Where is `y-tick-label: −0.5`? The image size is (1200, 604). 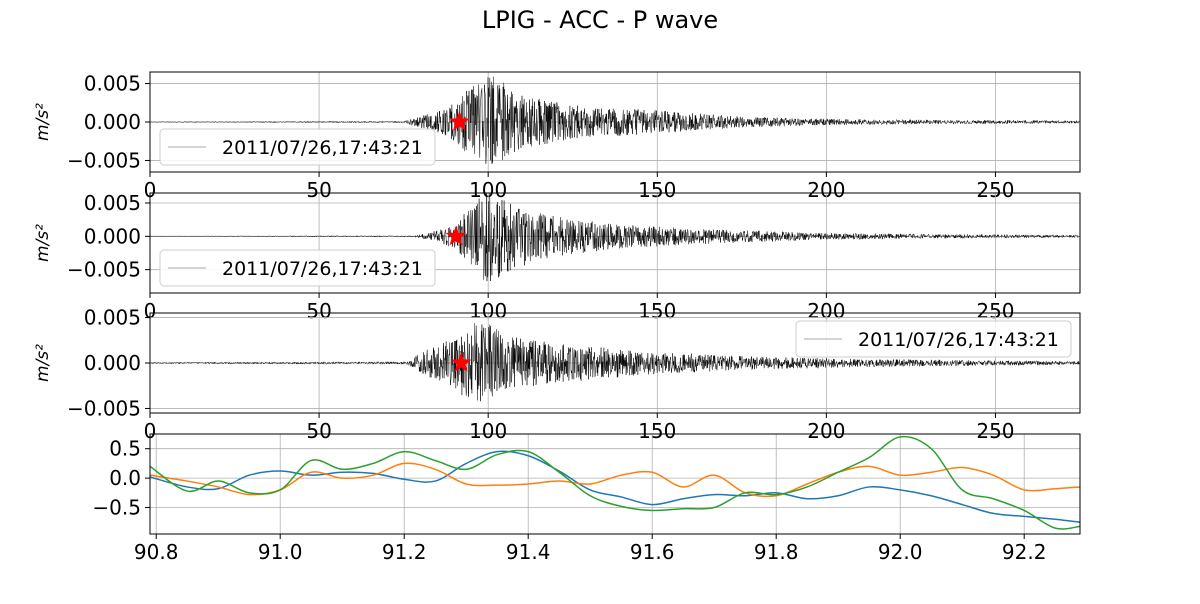
y-tick-label: −0.5 is located at coordinates (116, 508).